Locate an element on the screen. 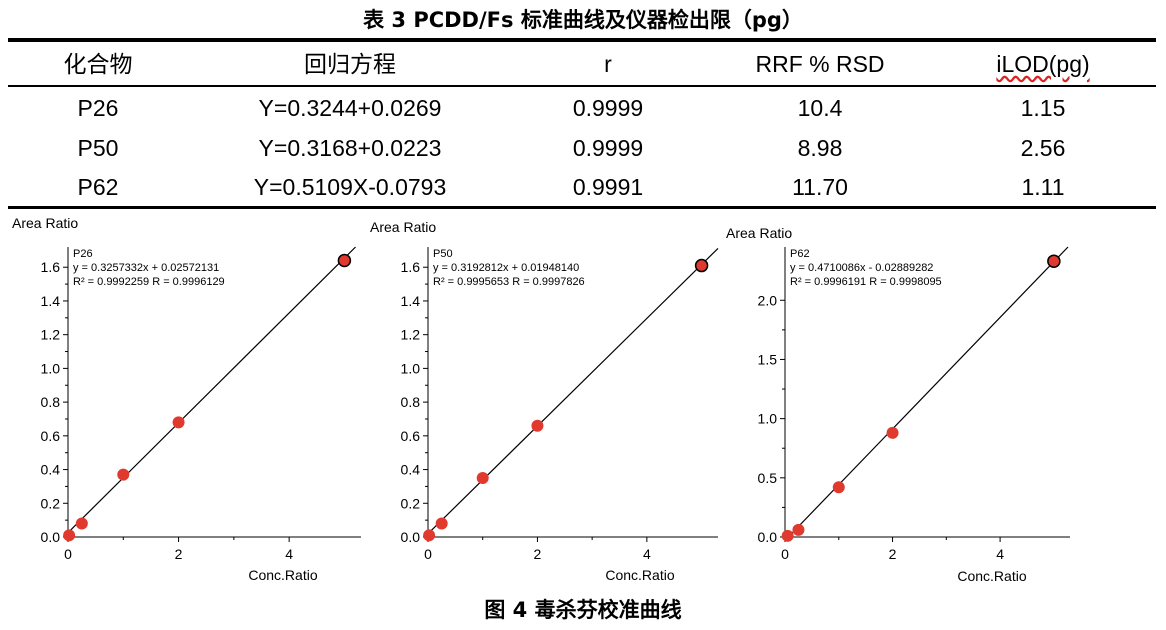 The image size is (1166, 630). table-header-row: 化合物 回归方程 r RRF % RSD iLOD(pg) is located at coordinates (582, 64).